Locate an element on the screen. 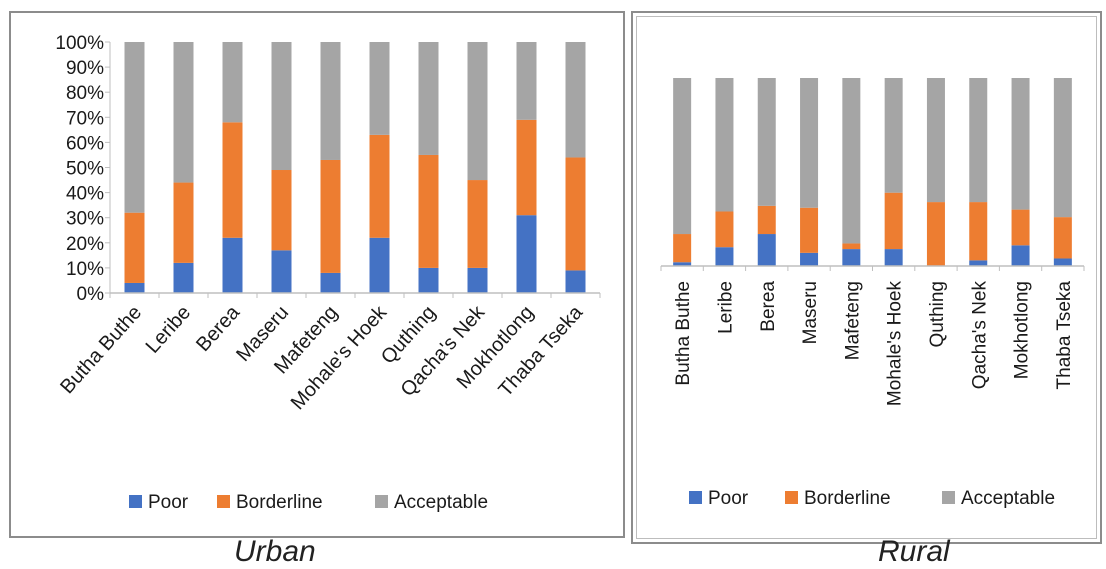 The width and height of the screenshot is (1106, 569). rural-bar-poor-leribe is located at coordinates (724, 256).